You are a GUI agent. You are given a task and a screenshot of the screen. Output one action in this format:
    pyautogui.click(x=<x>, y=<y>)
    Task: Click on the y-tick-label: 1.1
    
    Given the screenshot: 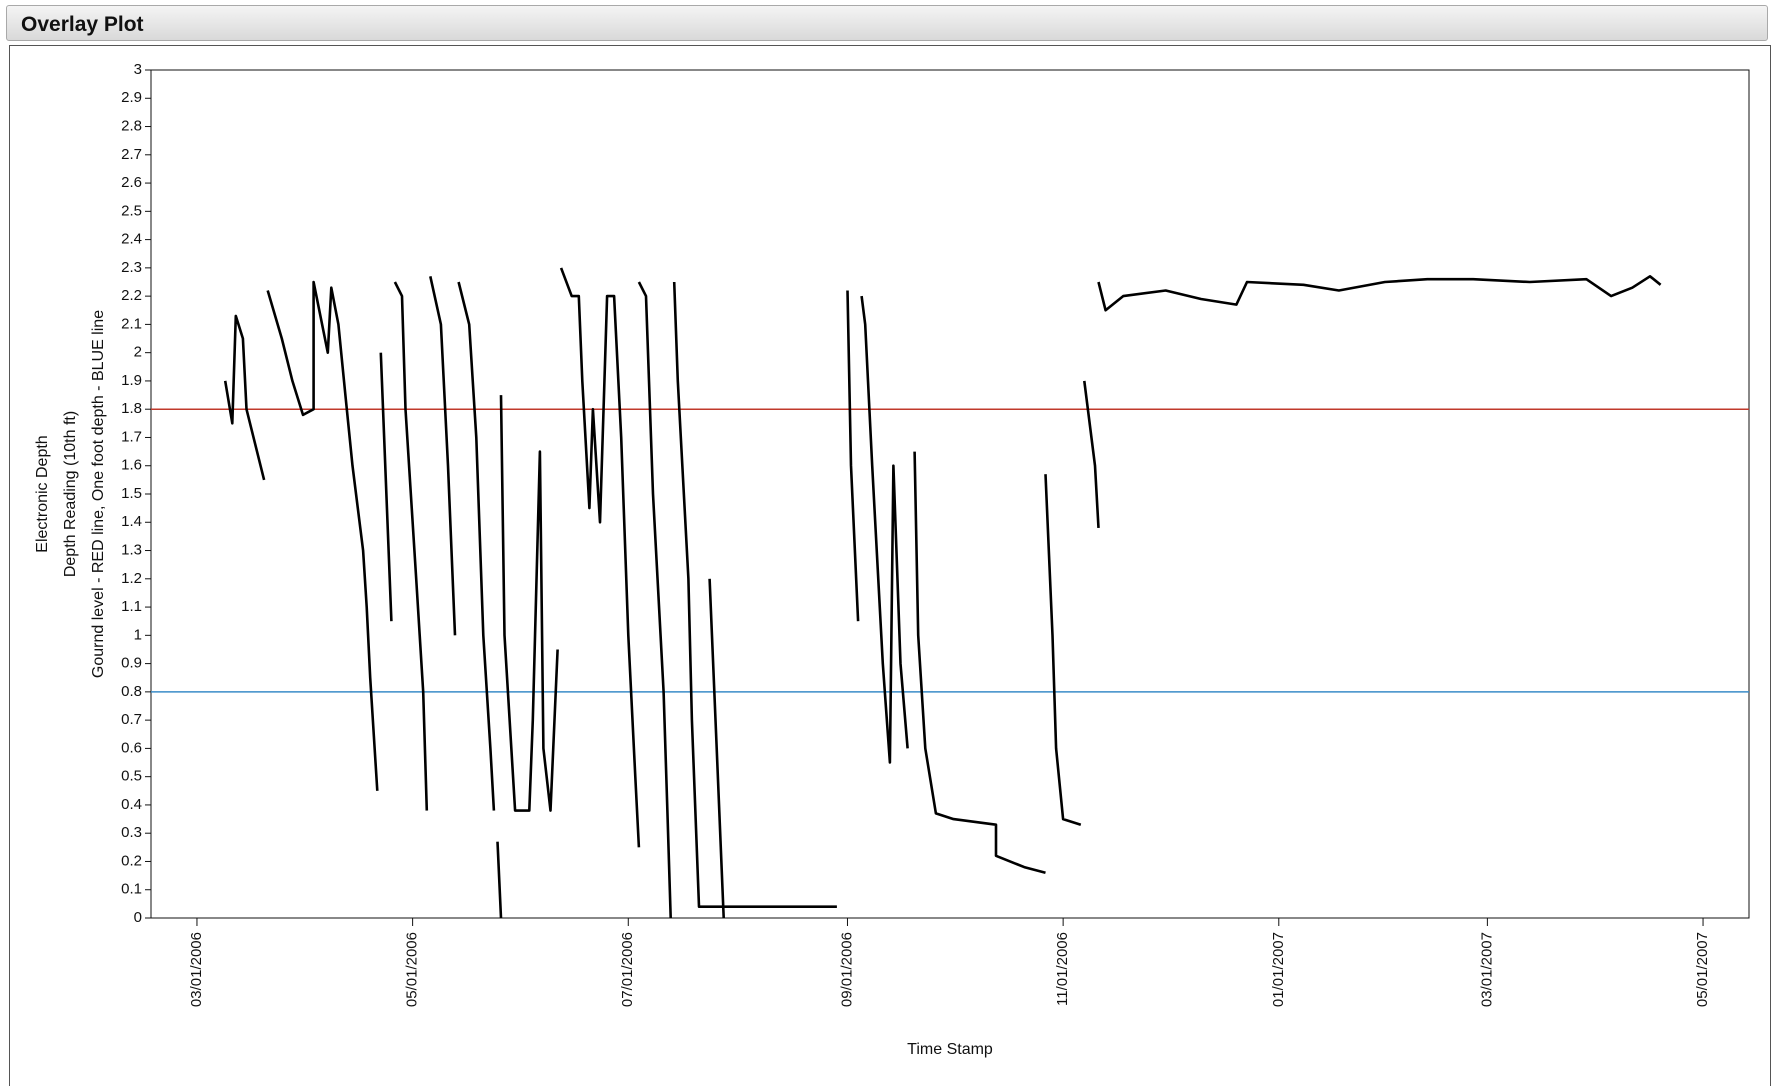 What is the action you would take?
    pyautogui.click(x=131, y=606)
    